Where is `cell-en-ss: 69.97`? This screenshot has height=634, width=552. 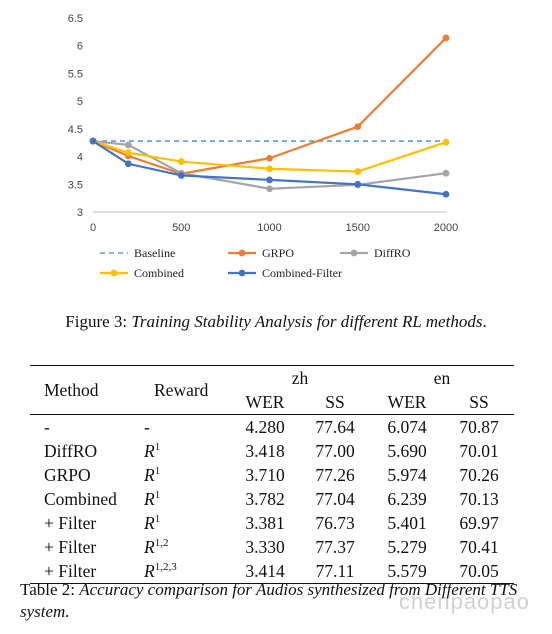 cell-en-ss: 69.97 is located at coordinates (479, 522).